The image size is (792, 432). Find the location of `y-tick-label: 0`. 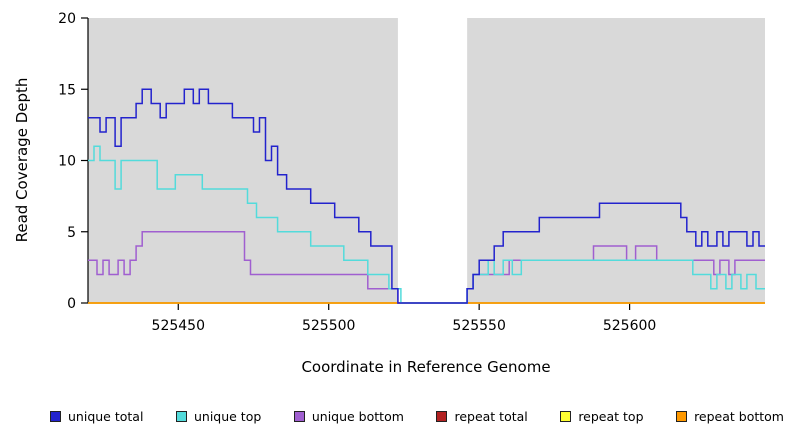

y-tick-label: 0 is located at coordinates (71, 304).